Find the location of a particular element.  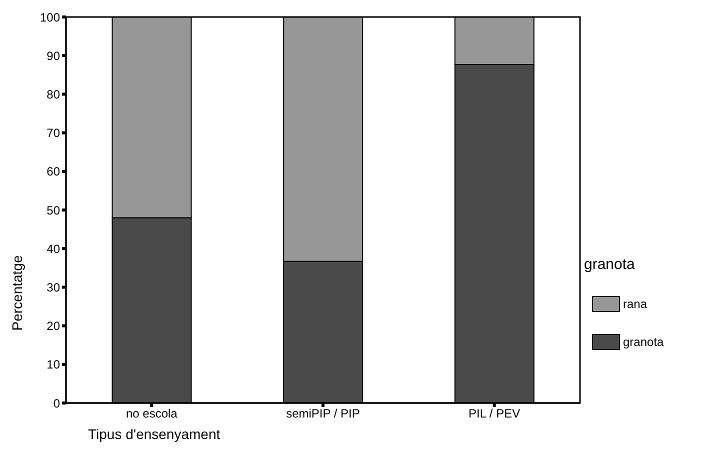

y-tick-label: 20 is located at coordinates (53, 326).